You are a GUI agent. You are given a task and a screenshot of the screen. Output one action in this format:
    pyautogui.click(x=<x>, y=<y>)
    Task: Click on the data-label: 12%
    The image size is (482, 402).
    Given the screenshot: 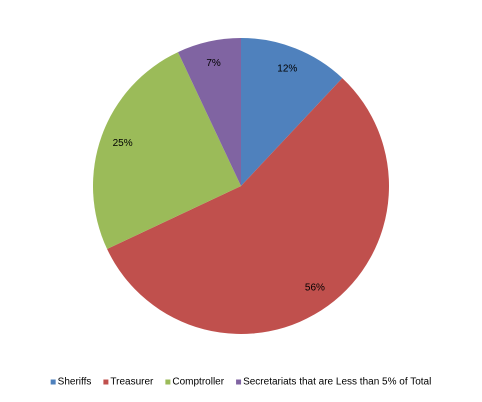 What is the action you would take?
    pyautogui.click(x=287, y=69)
    